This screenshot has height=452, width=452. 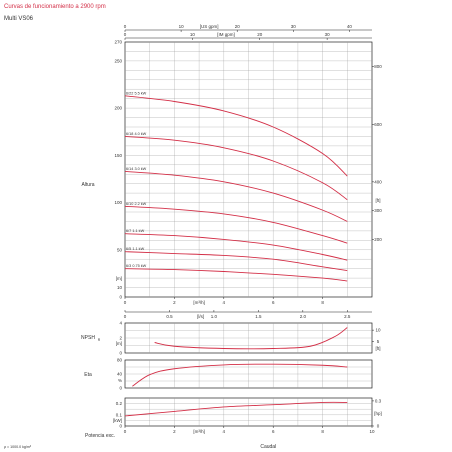 What do you see at coordinates (125, 316) in the screenshot?
I see `x-axis2-tick-label: 0` at bounding box center [125, 316].